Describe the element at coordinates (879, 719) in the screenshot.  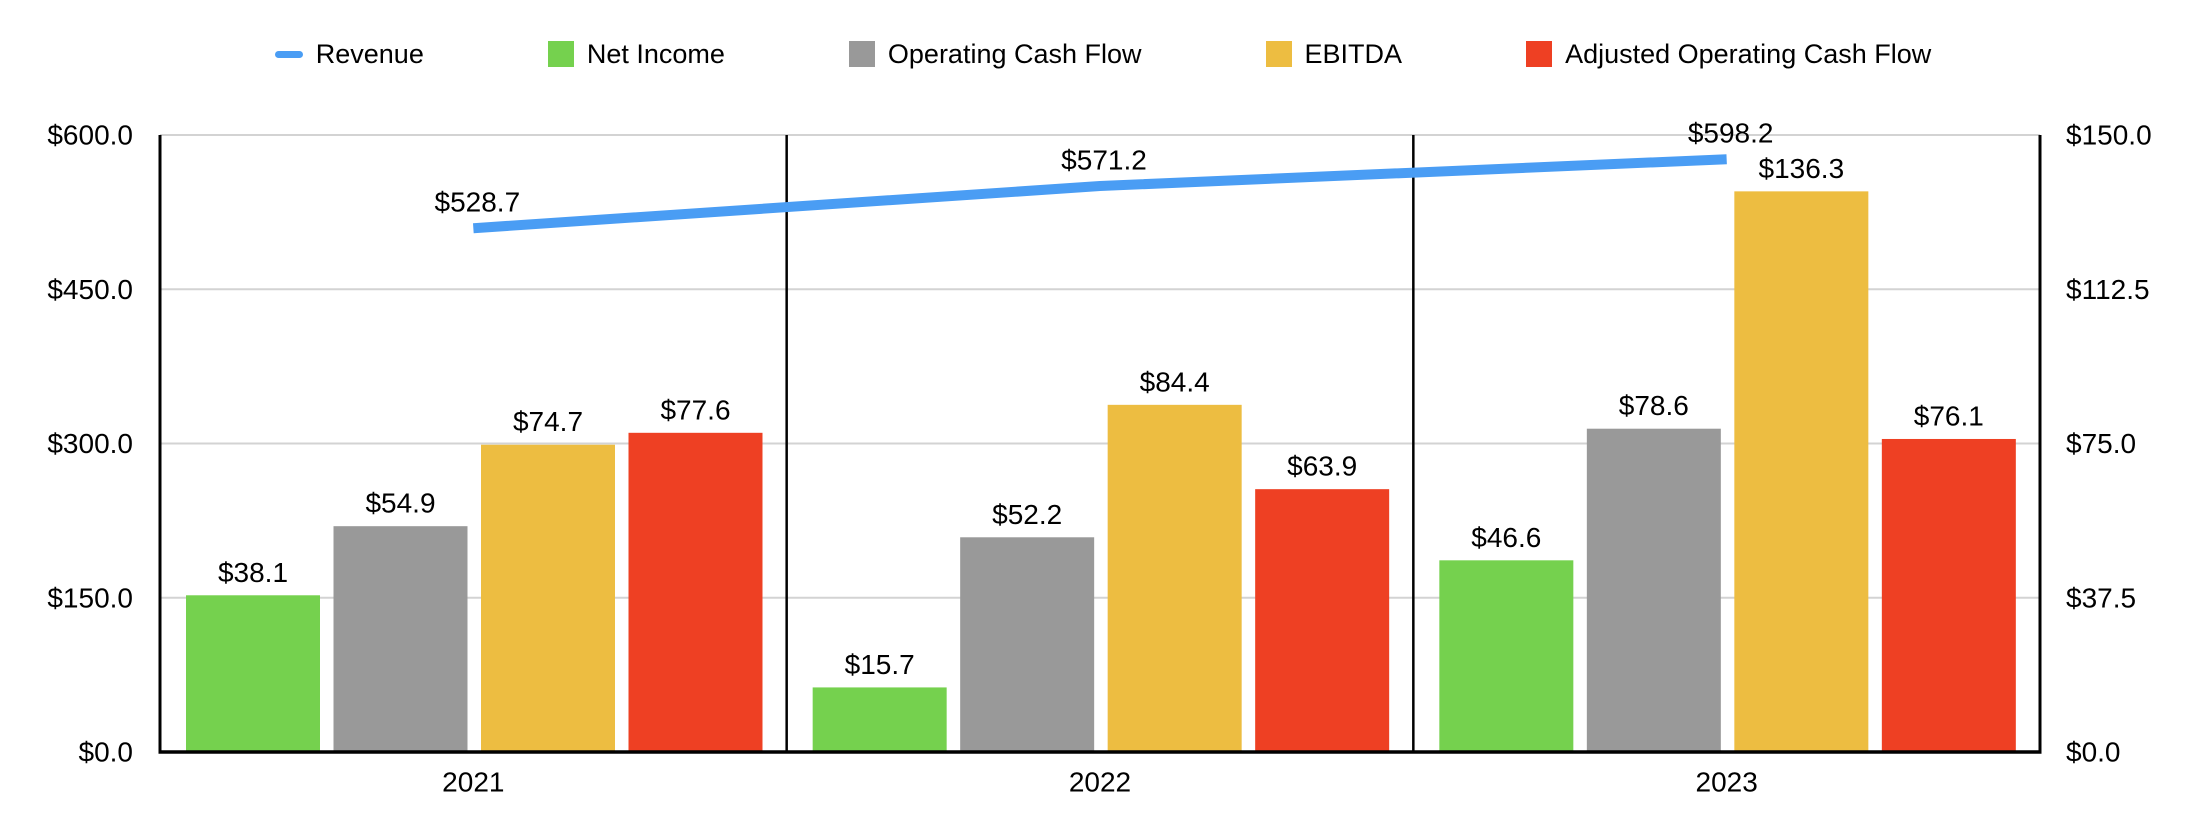
I see `bar-net-income-2022` at that location.